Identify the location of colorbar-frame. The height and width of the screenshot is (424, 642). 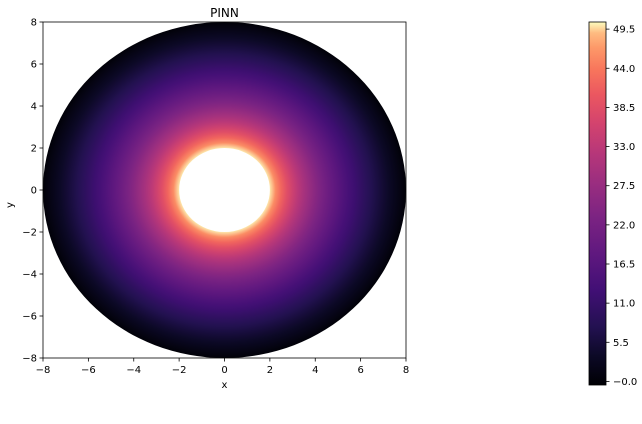
(597, 203).